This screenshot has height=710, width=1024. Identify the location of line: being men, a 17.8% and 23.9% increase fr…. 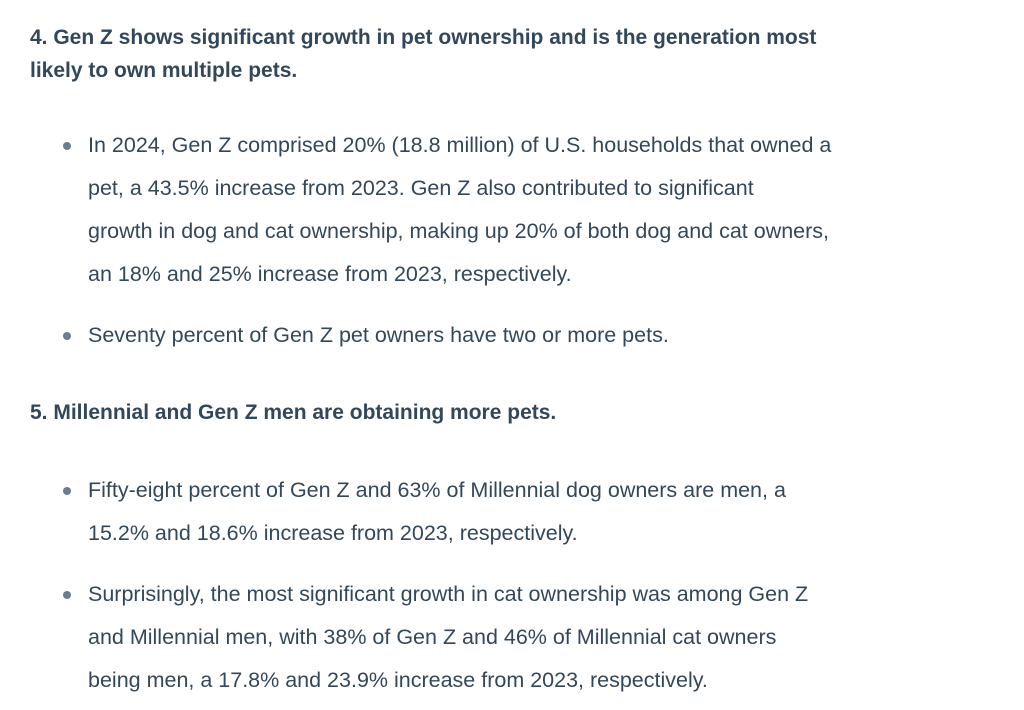
(398, 680).